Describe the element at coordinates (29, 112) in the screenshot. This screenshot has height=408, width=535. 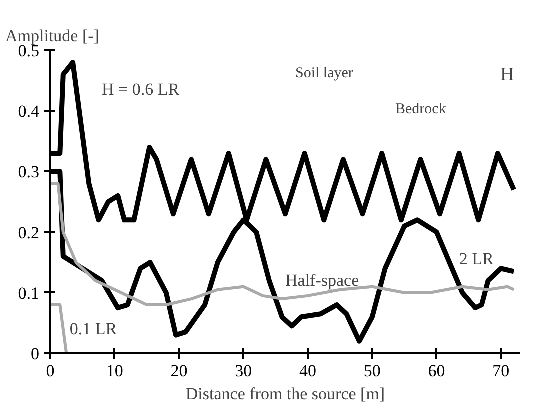
I see `y-tick-label: 0.4` at that location.